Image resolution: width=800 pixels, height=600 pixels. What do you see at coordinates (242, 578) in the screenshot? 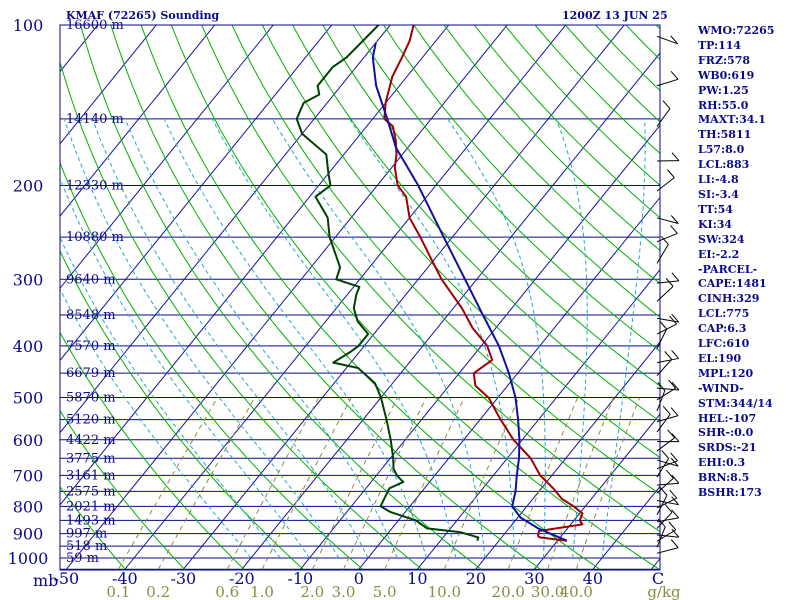
I see `temperature-tick-label: -20` at bounding box center [242, 578].